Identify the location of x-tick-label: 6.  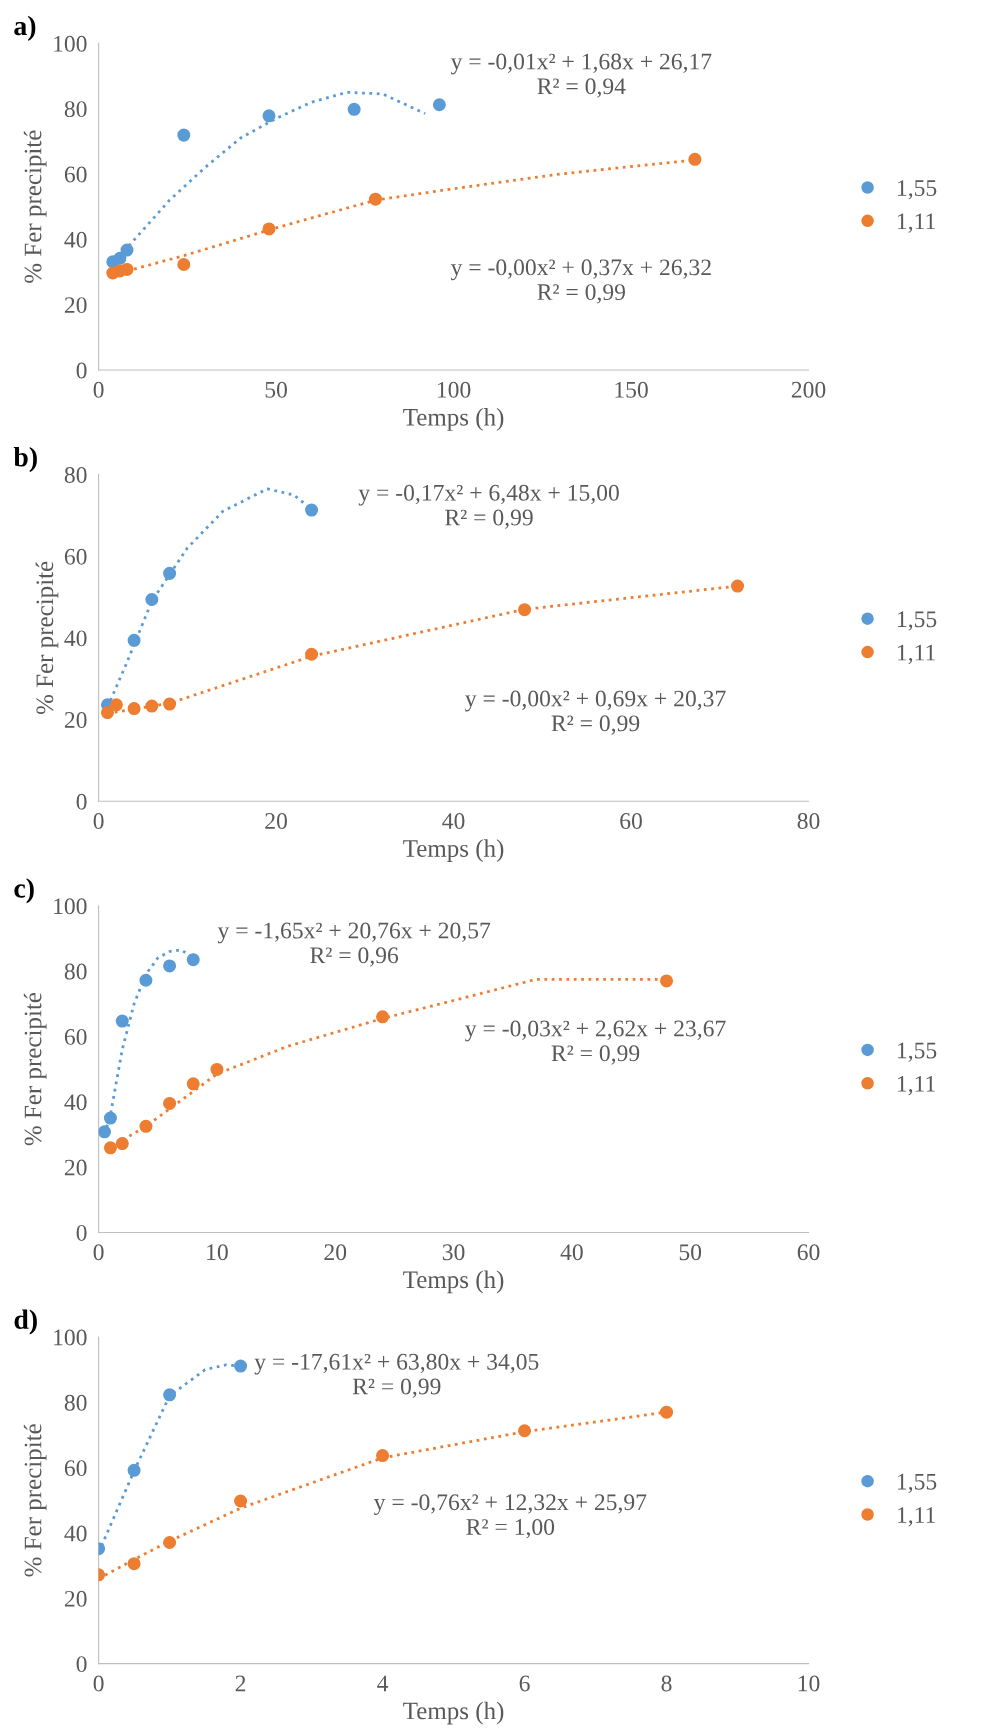
(524, 1683).